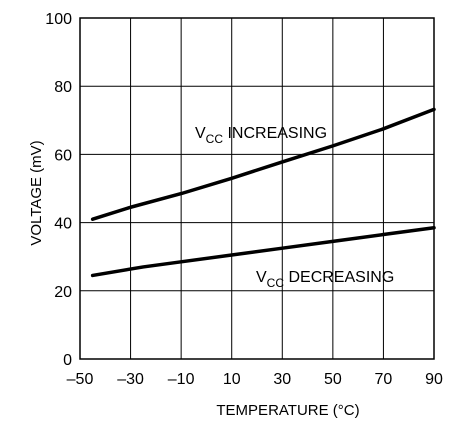  What do you see at coordinates (255, 379) in the screenshot?
I see `x-tick-labels: –50 –30 –10 10 30 50 70 90` at bounding box center [255, 379].